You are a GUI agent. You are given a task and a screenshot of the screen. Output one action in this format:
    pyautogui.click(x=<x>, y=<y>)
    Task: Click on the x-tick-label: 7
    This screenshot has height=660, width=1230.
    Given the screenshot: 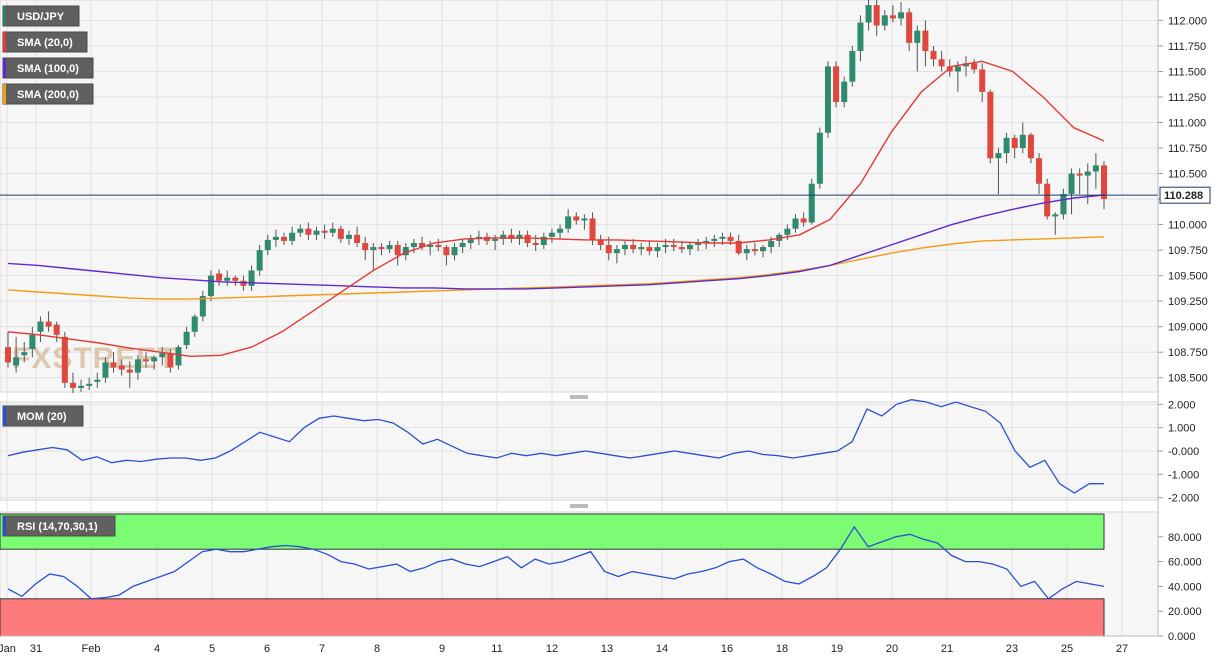 What is the action you would take?
    pyautogui.click(x=322, y=649)
    